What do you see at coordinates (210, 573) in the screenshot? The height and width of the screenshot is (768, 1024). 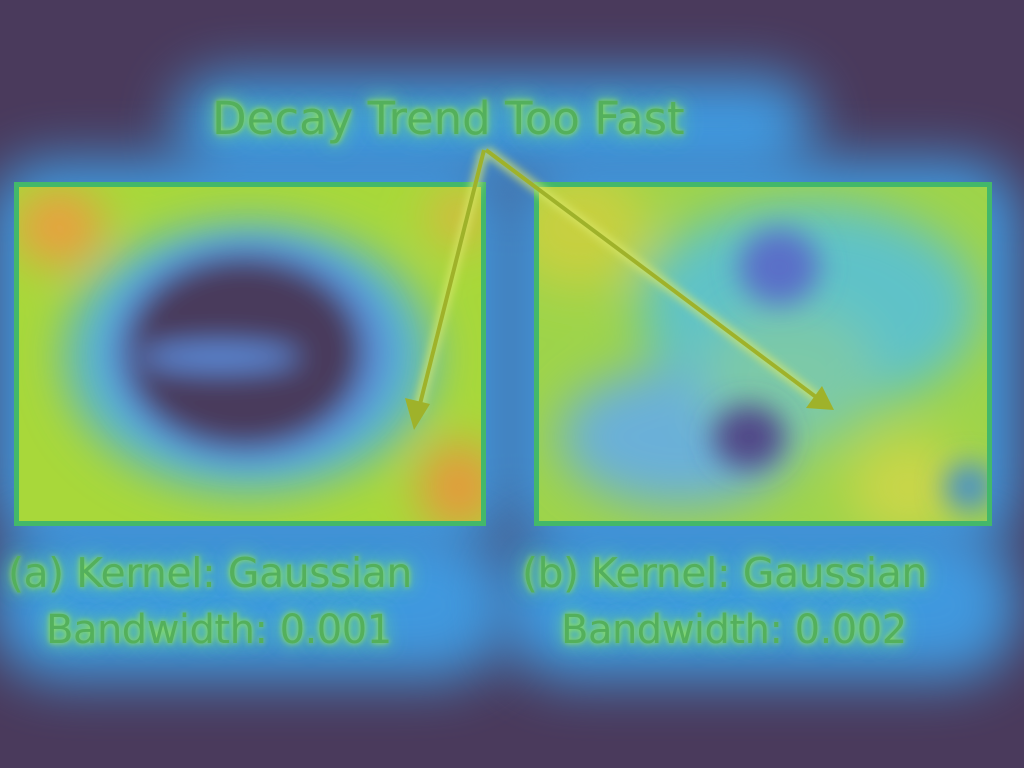 I see `panel-a-caption-kernel: (a) Kernel: Gaussian` at bounding box center [210, 573].